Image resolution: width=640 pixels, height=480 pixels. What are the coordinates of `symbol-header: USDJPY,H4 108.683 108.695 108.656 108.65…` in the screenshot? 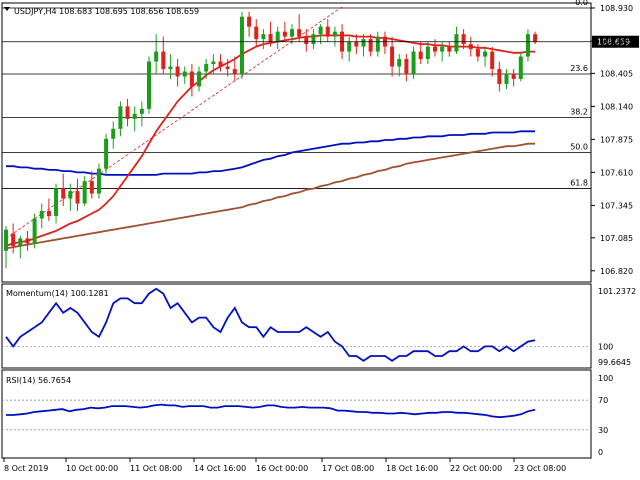 It's located at (106, 11).